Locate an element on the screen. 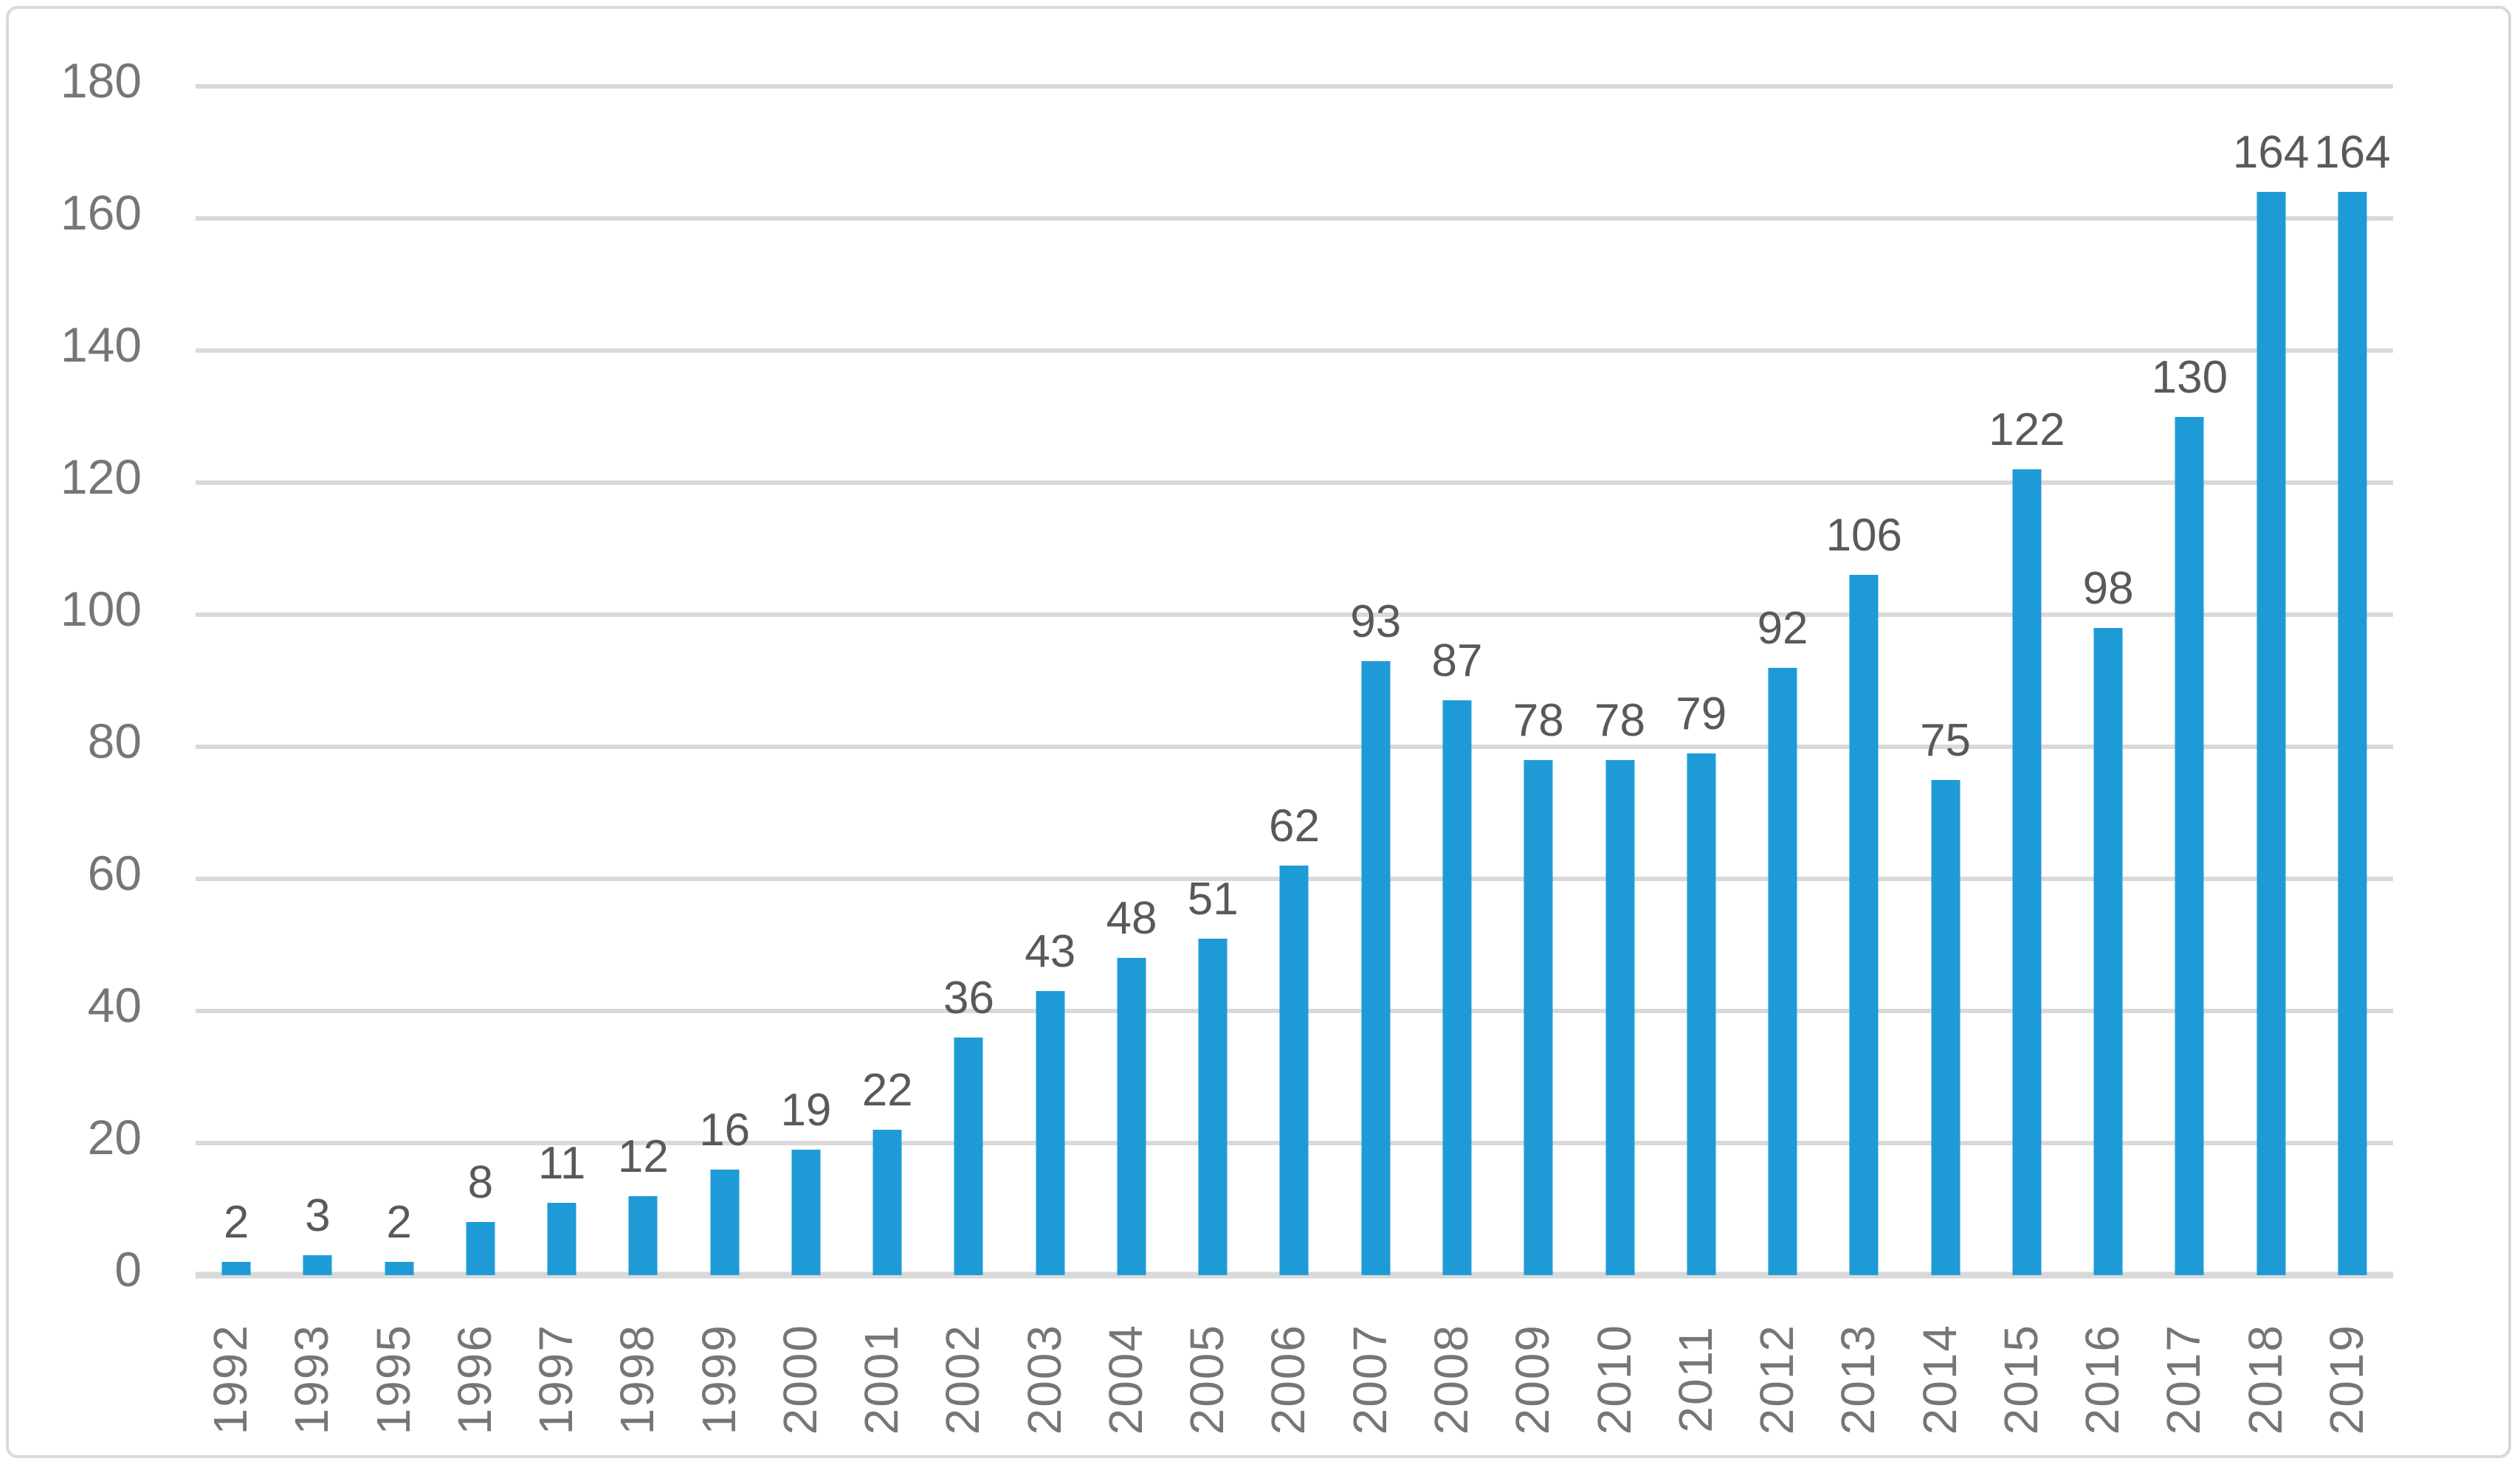 This screenshot has height=1467, width=2520. x-tick-cell: 2005 is located at coordinates (1207, 1379).